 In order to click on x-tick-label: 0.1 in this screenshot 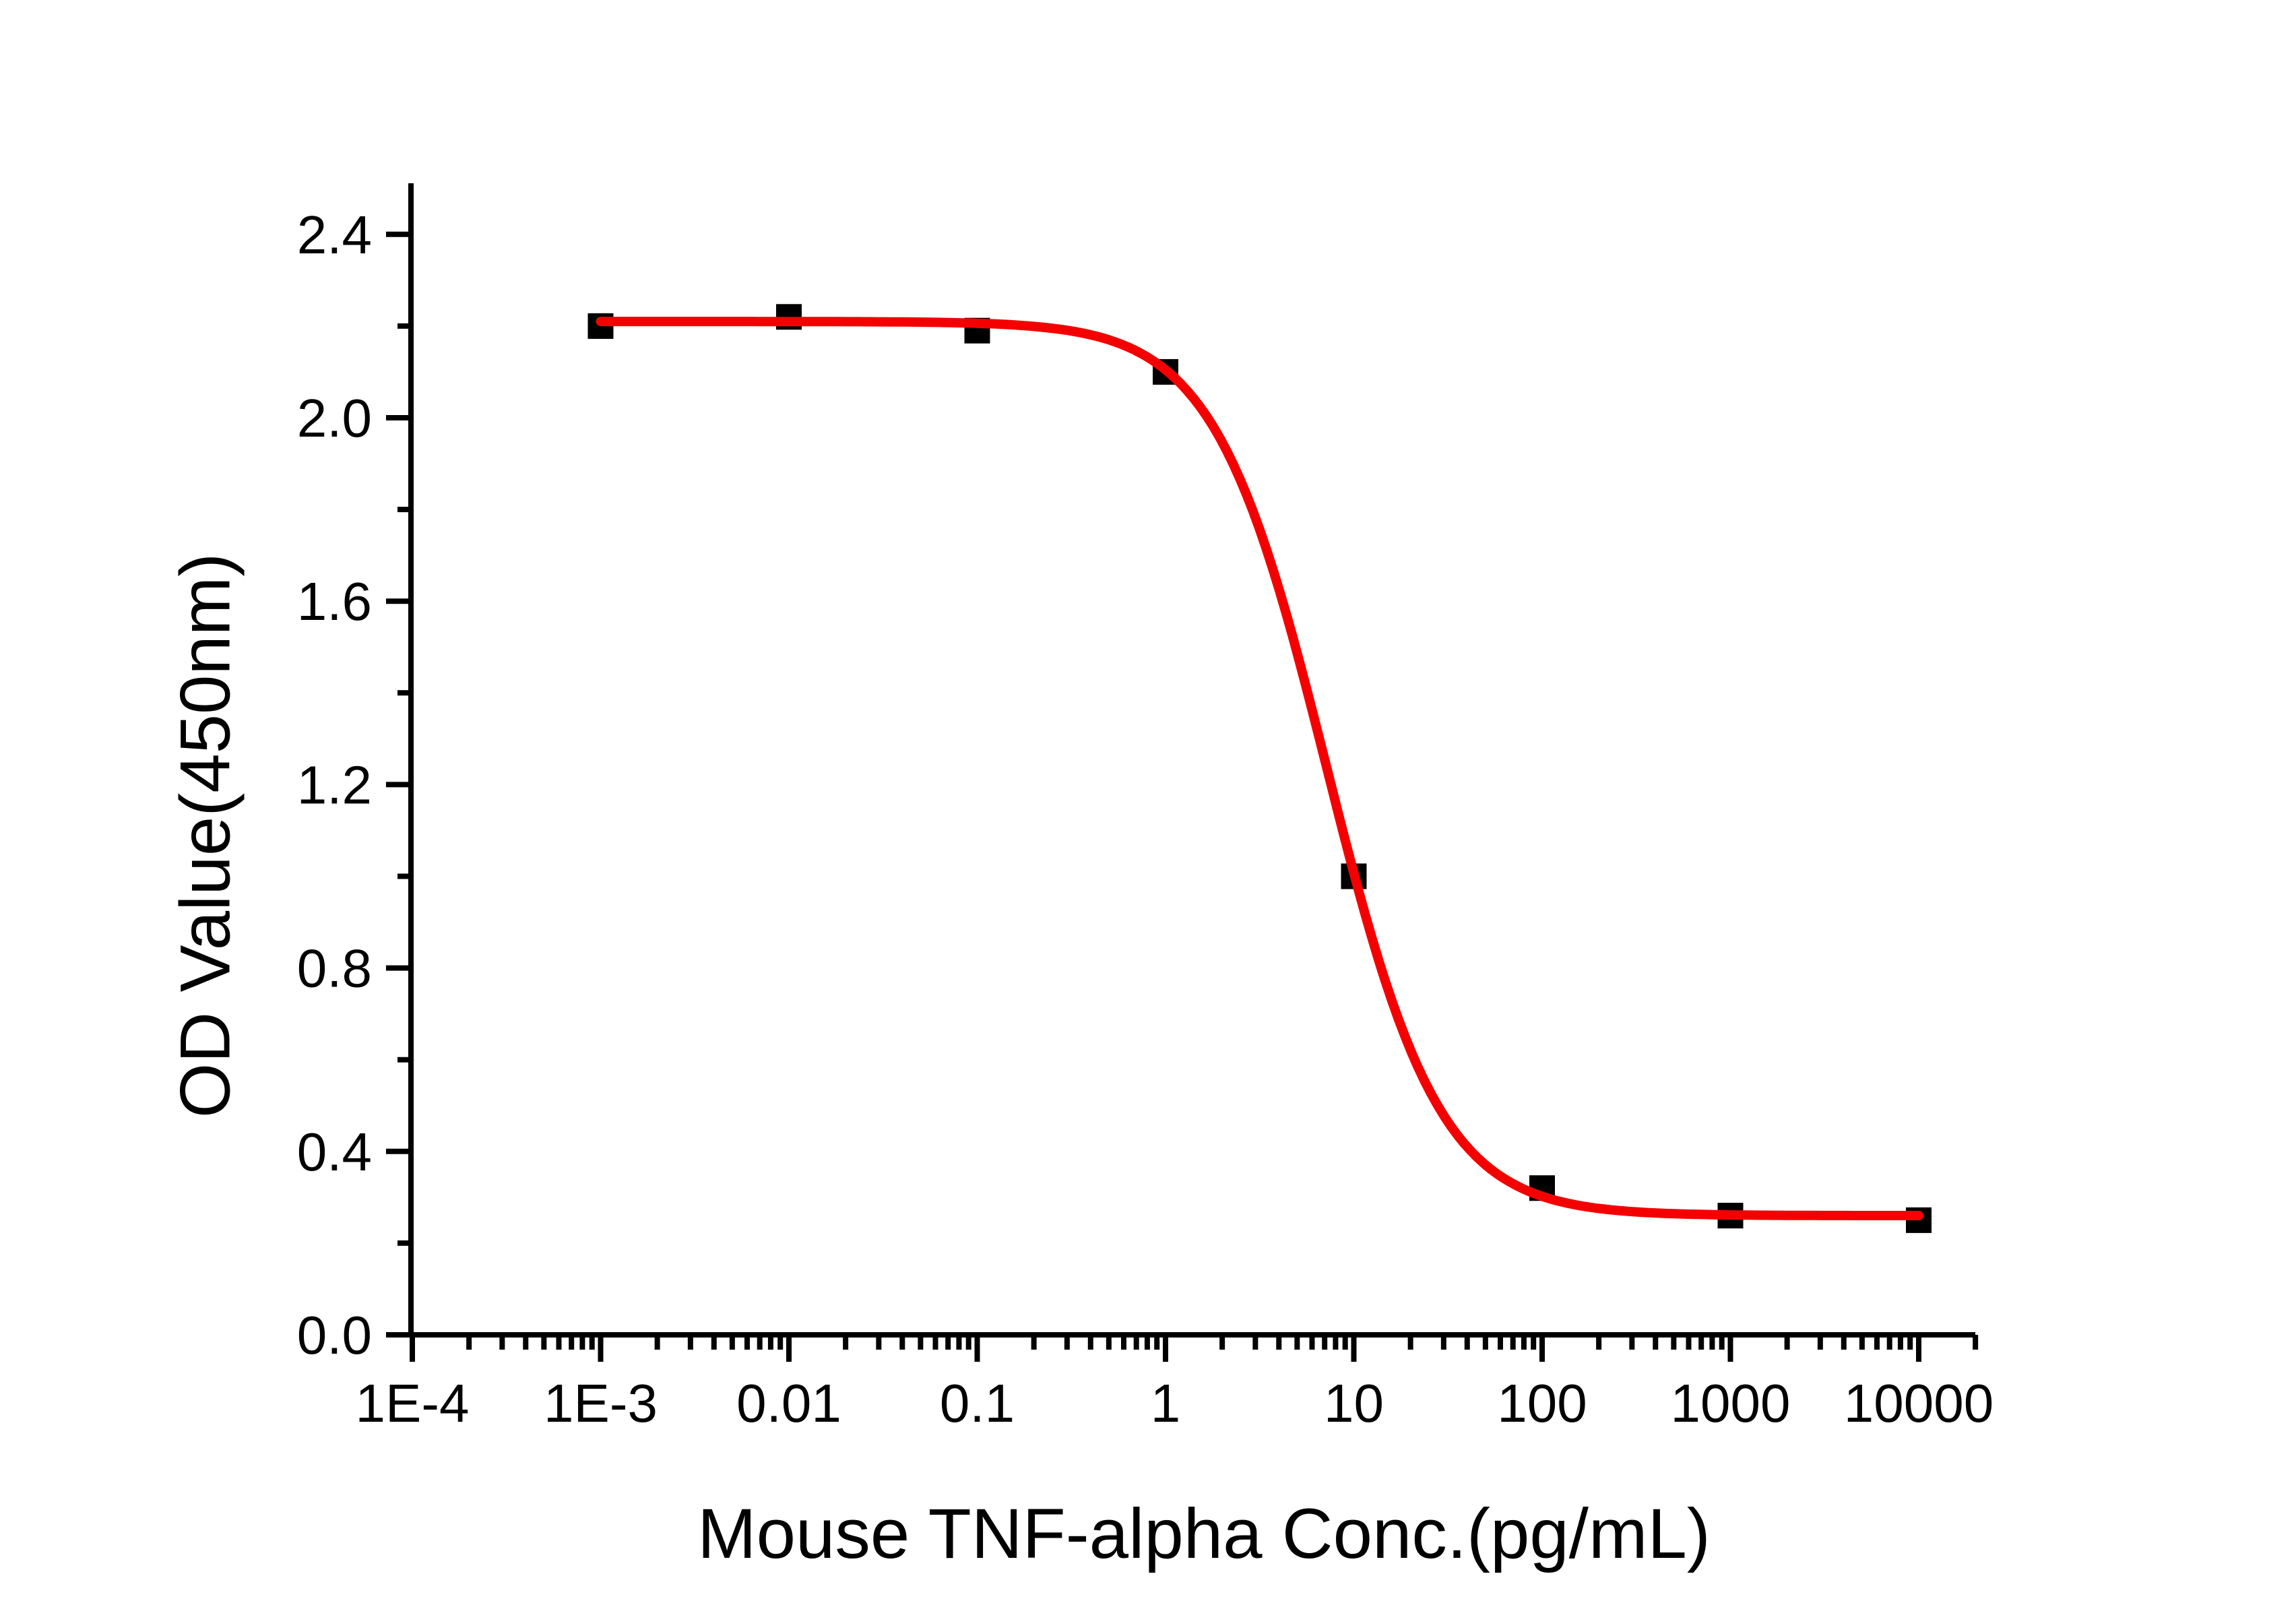, I will do `click(977, 1403)`.